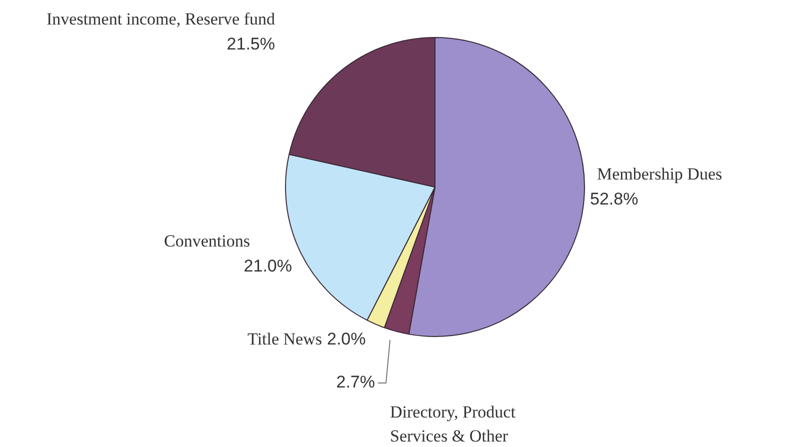 This screenshot has height=447, width=789. Describe the element at coordinates (453, 424) in the screenshot. I see `slice-label: Directory, Product Services & Other` at that location.